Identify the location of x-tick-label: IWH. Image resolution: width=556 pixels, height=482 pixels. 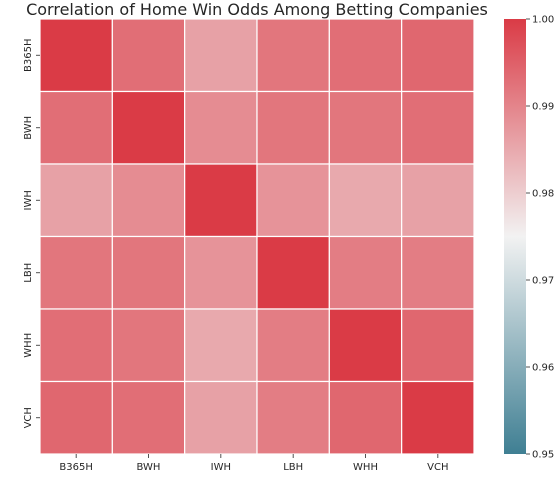
(221, 467).